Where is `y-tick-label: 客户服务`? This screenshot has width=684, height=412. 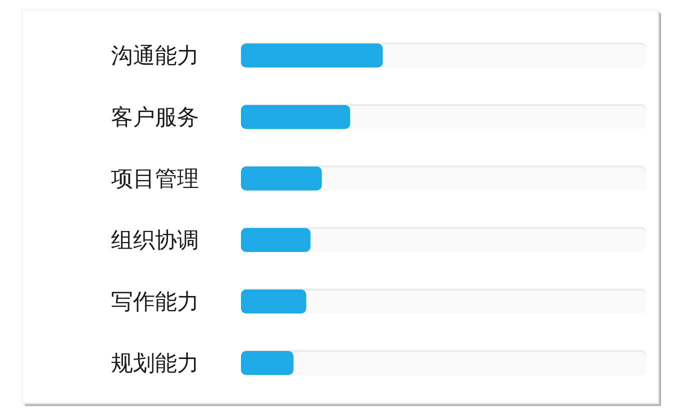 y-tick-label: 客户服务 is located at coordinates (155, 118).